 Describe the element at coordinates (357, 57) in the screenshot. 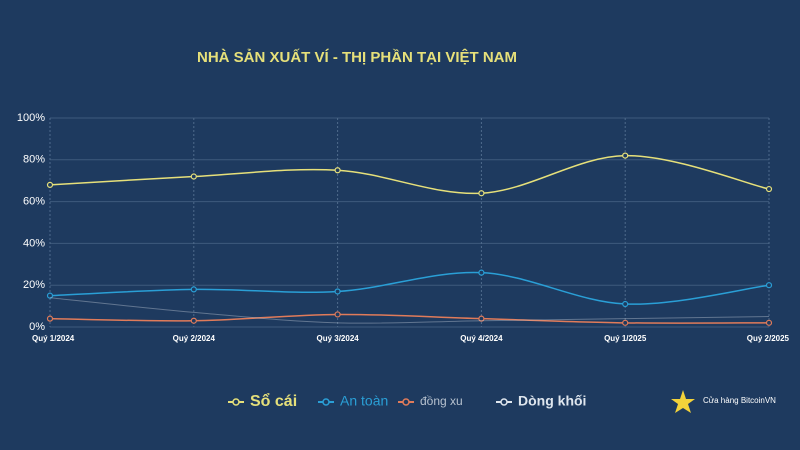

I see `chart-title: NHÀ SẢN XUẤT VÍ - THỊ PHẦN TẠI VIỆT NAM` at that location.